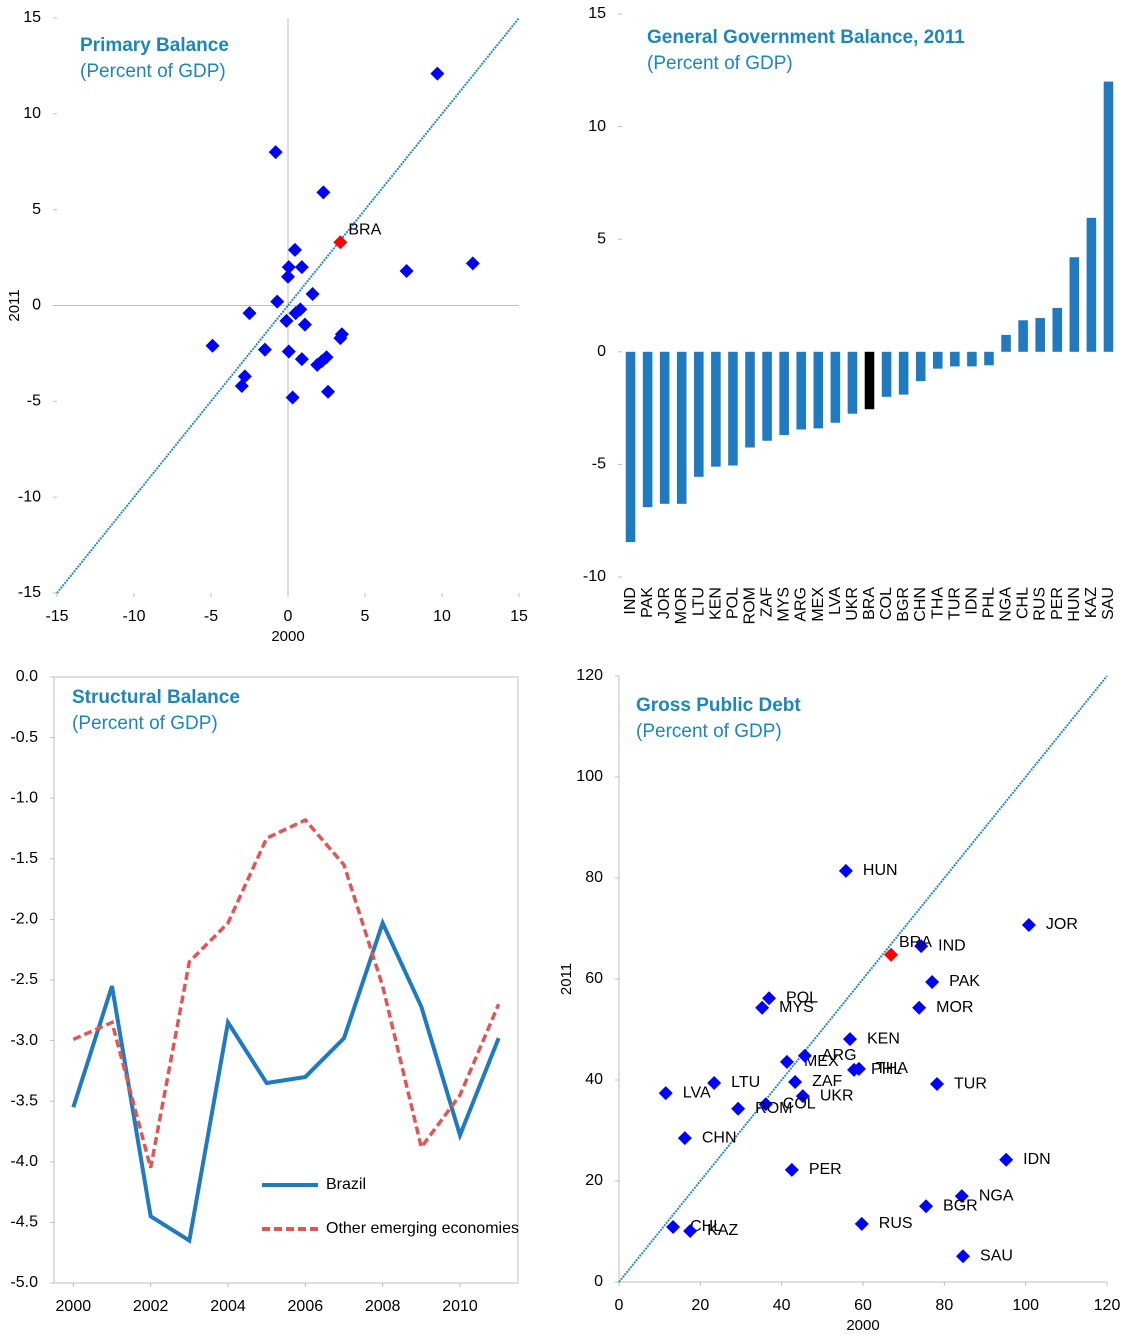  What do you see at coordinates (1037, 1159) in the screenshot?
I see `point-label: IDN` at bounding box center [1037, 1159].